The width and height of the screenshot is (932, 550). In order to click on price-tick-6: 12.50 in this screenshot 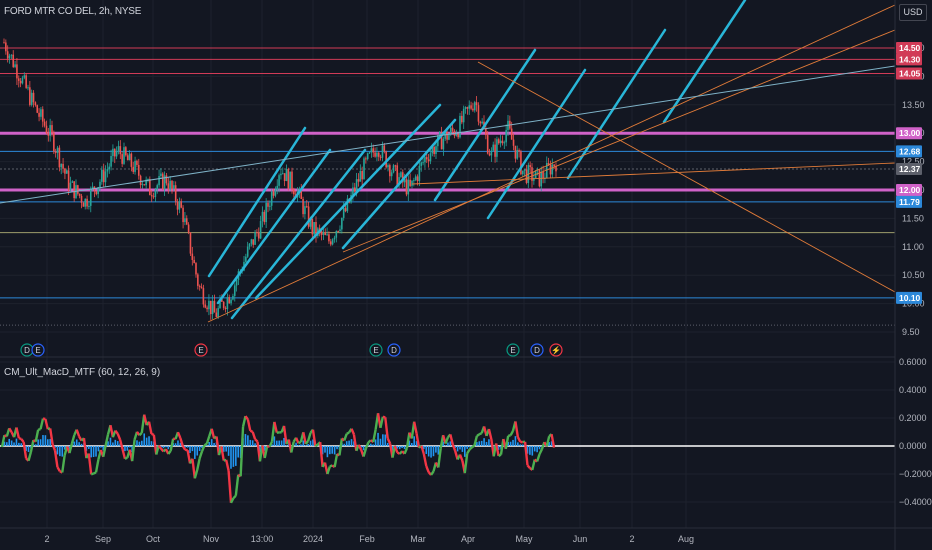, I will do `click(913, 162)`.